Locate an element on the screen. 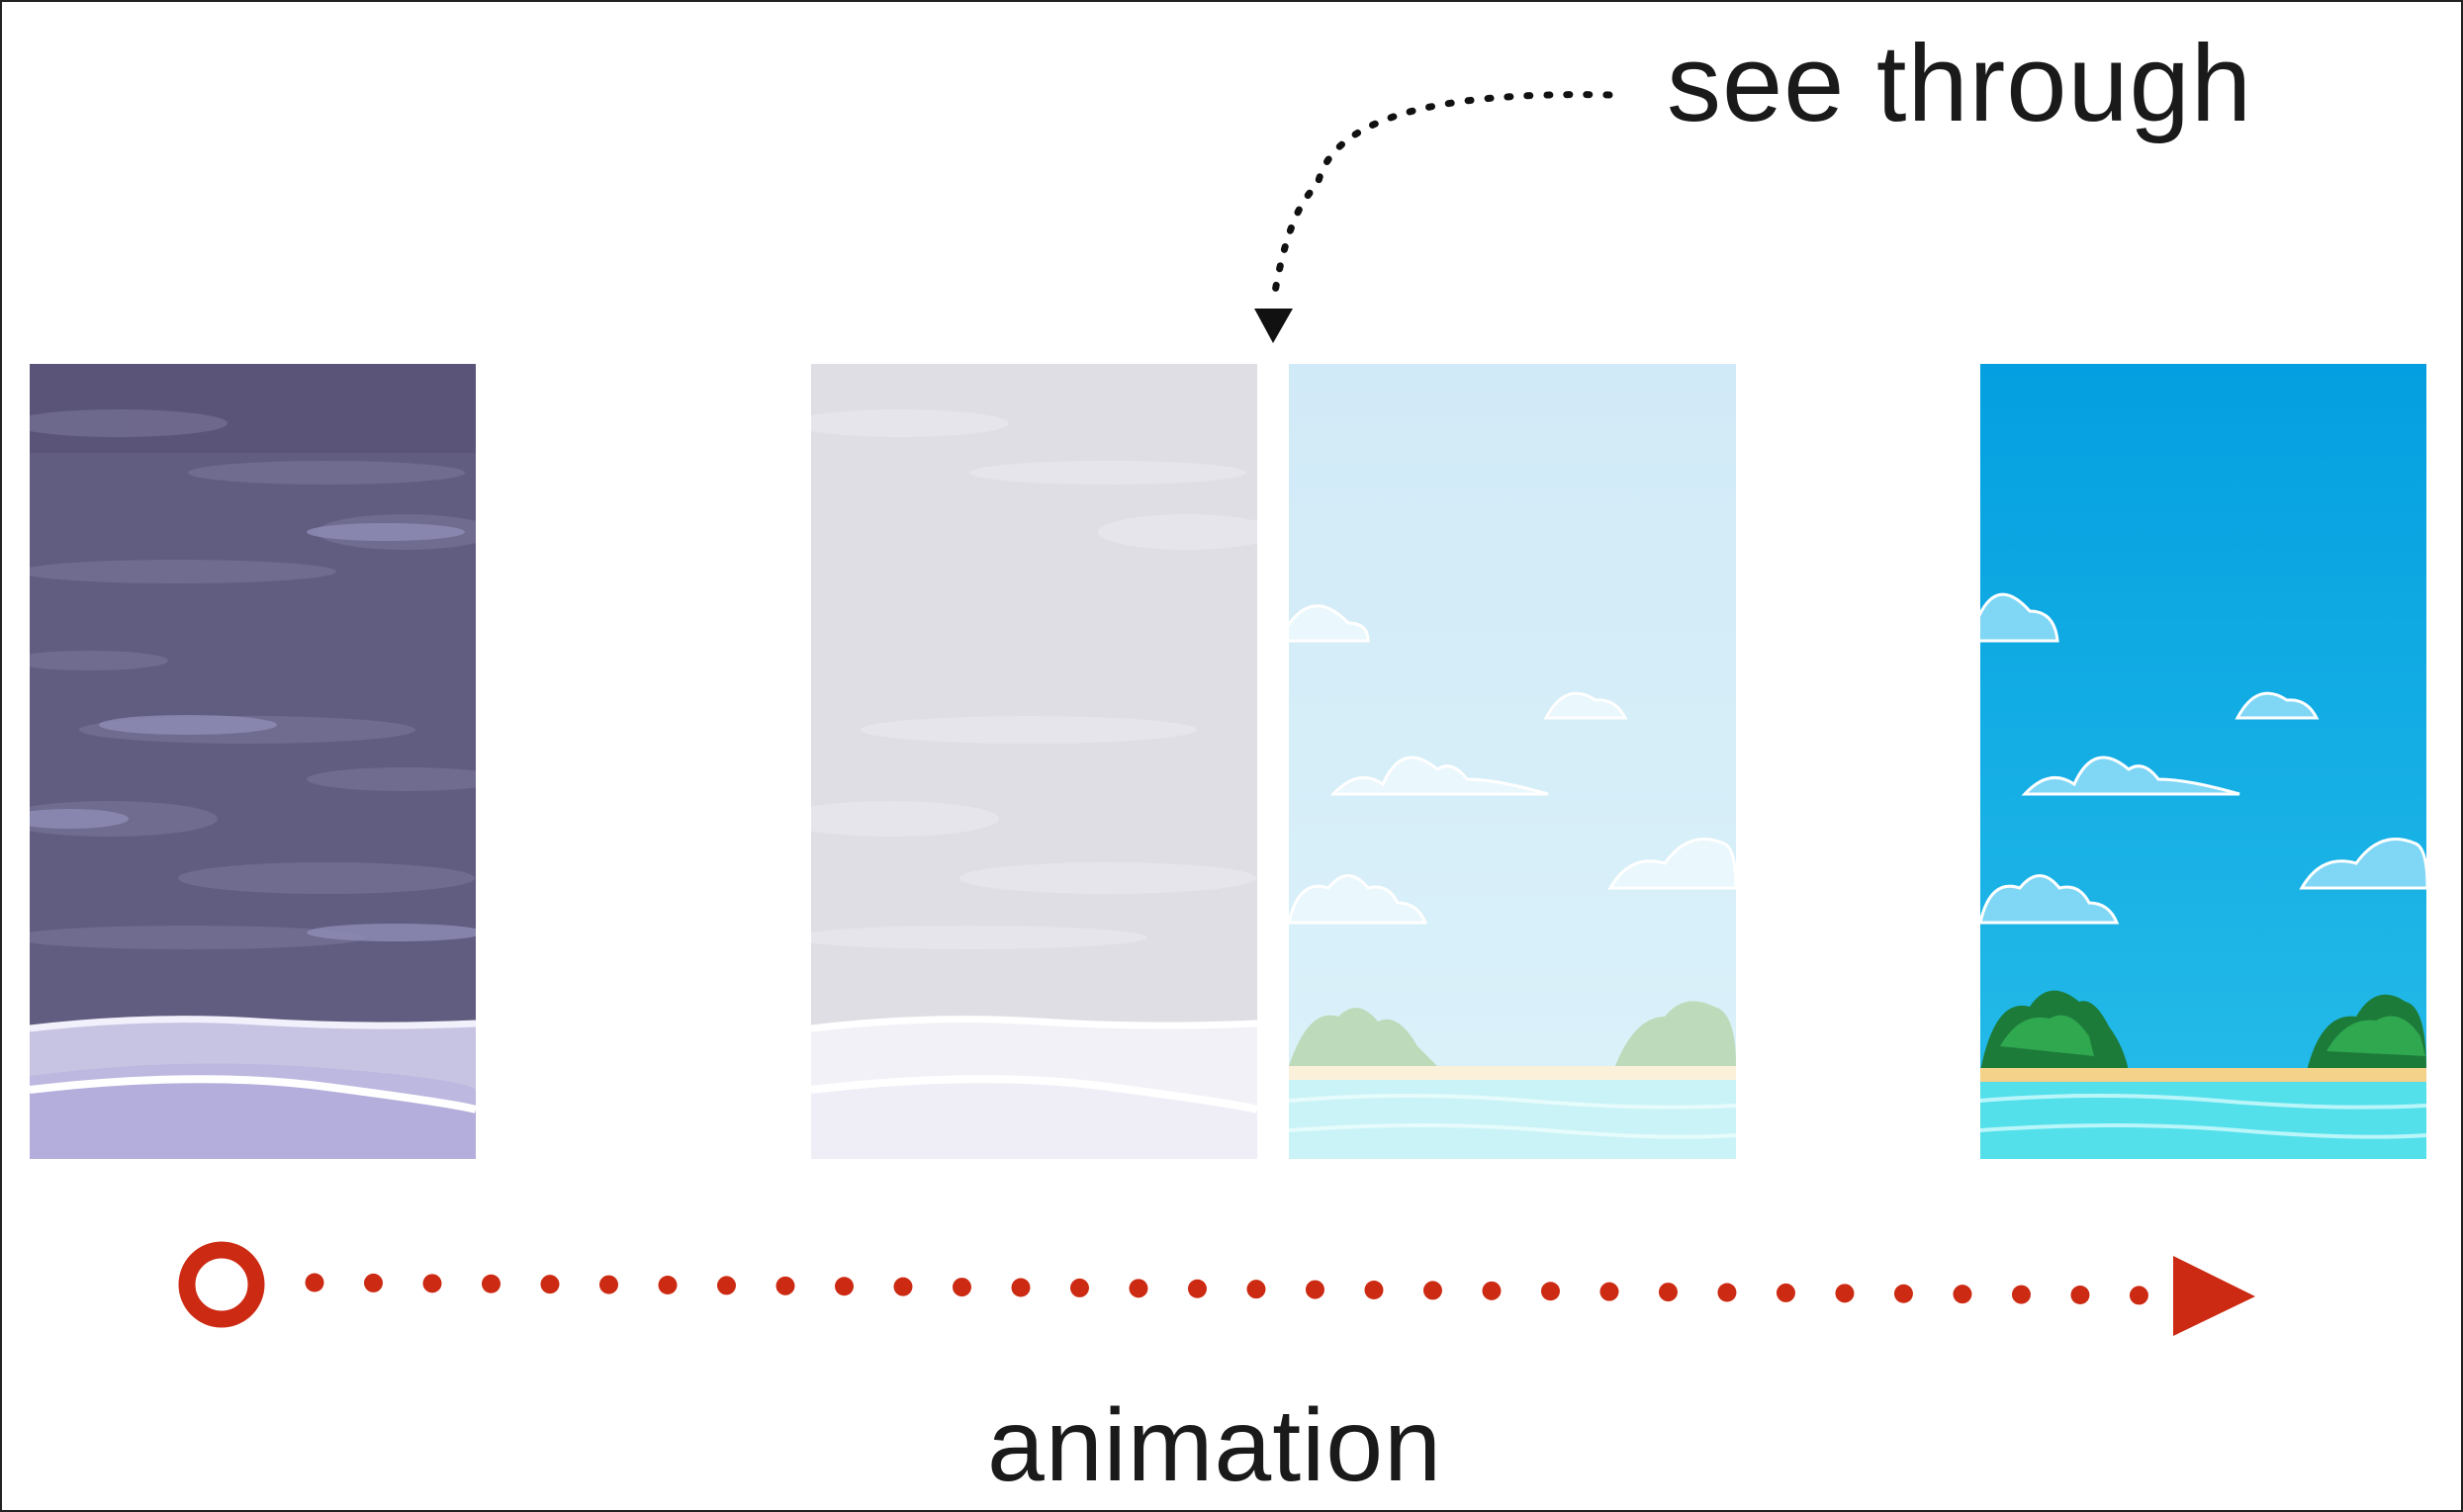  animation-arrowhead is located at coordinates (2214, 1296).